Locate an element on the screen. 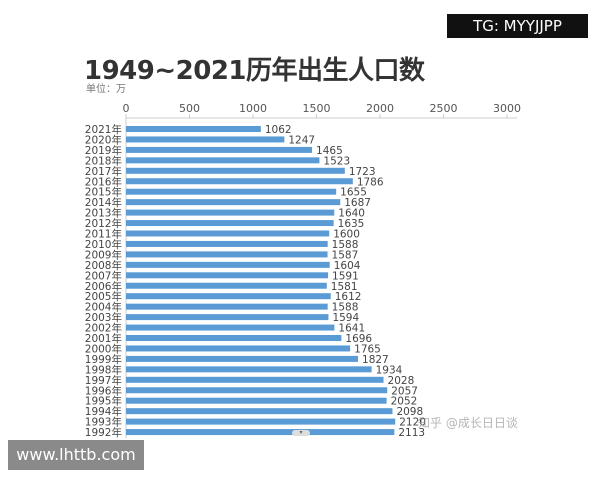  category-label: 2021年 is located at coordinates (103, 129).